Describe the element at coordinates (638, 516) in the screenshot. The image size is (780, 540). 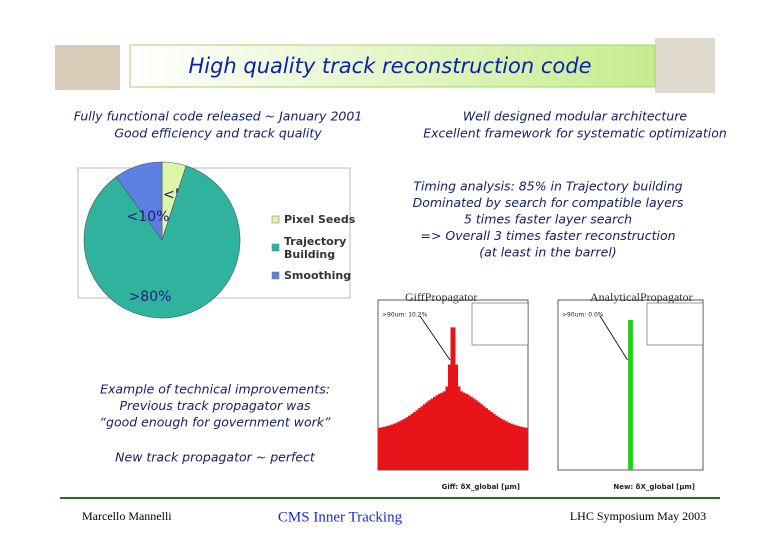
I see `footer-event: LHC Symposium May 2003` at that location.